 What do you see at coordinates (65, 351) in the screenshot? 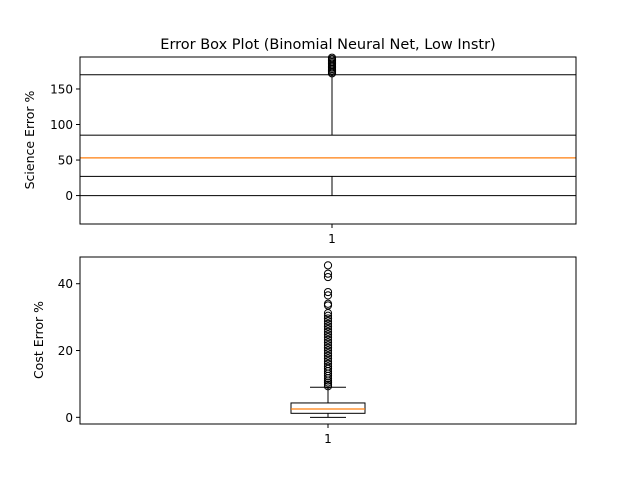
I see `y-tick-label: 20` at bounding box center [65, 351].